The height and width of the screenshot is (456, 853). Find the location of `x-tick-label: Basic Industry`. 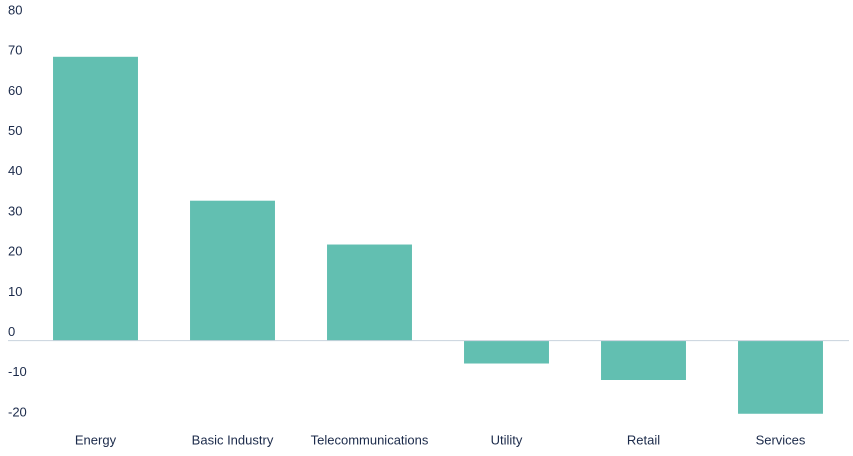

x-tick-label: Basic Industry is located at coordinates (233, 439).